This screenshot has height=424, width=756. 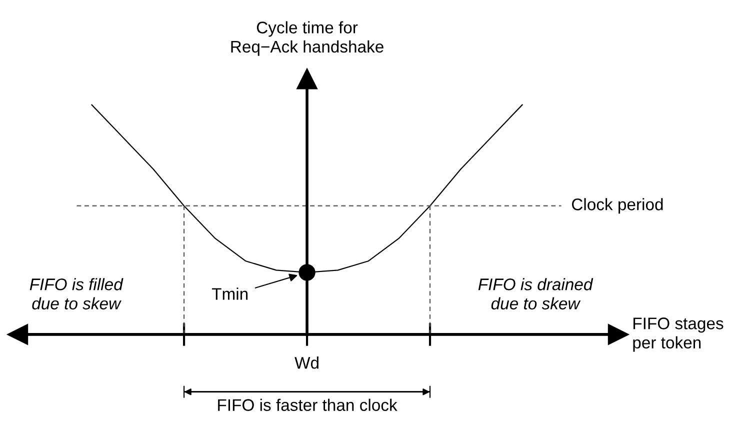 What do you see at coordinates (536, 294) in the screenshot?
I see `annotation: FIFO is drained due to skew` at bounding box center [536, 294].